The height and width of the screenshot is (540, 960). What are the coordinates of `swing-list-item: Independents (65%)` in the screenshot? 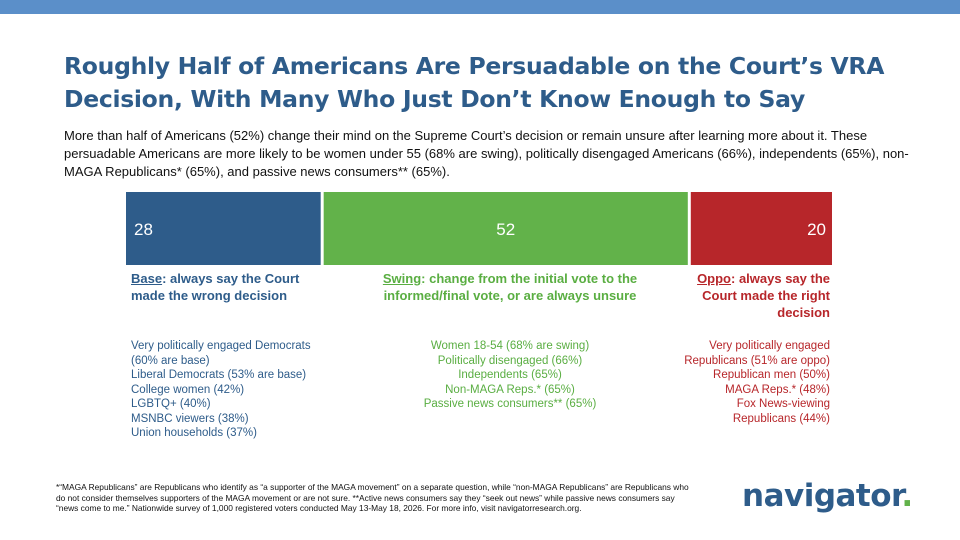 It's located at (510, 375).